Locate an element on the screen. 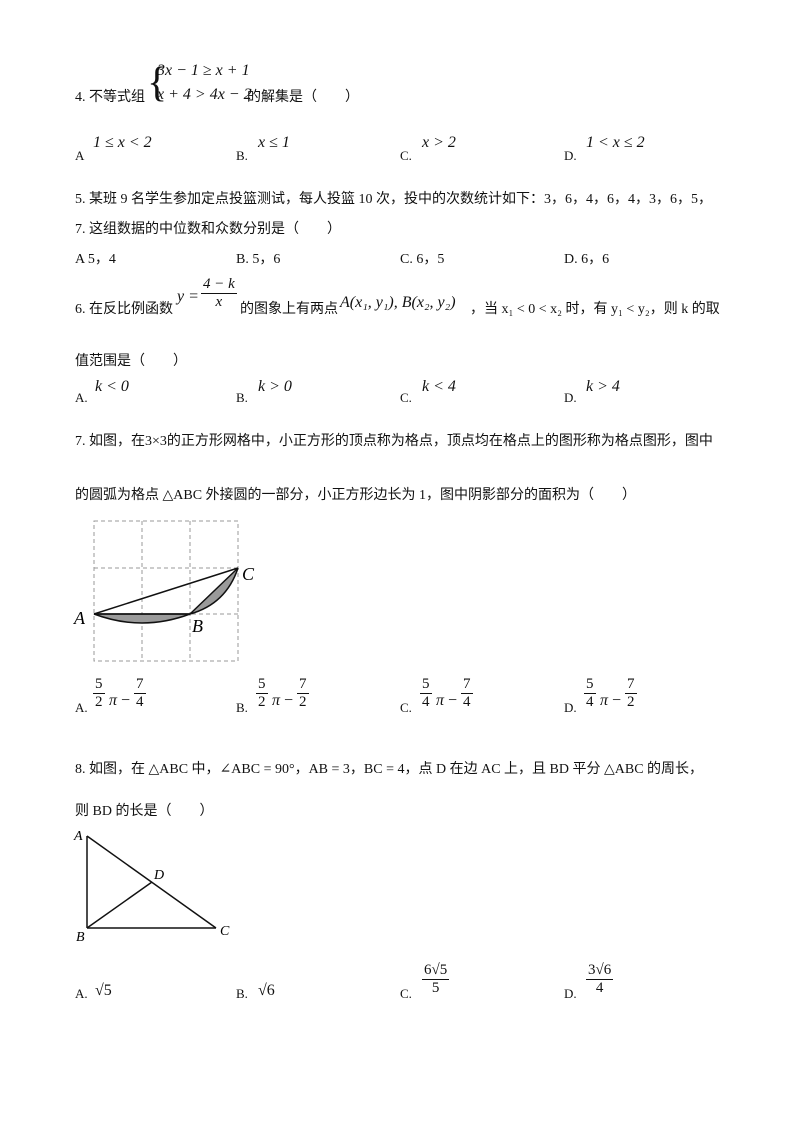  q7-label-b: B is located at coordinates (197, 626).